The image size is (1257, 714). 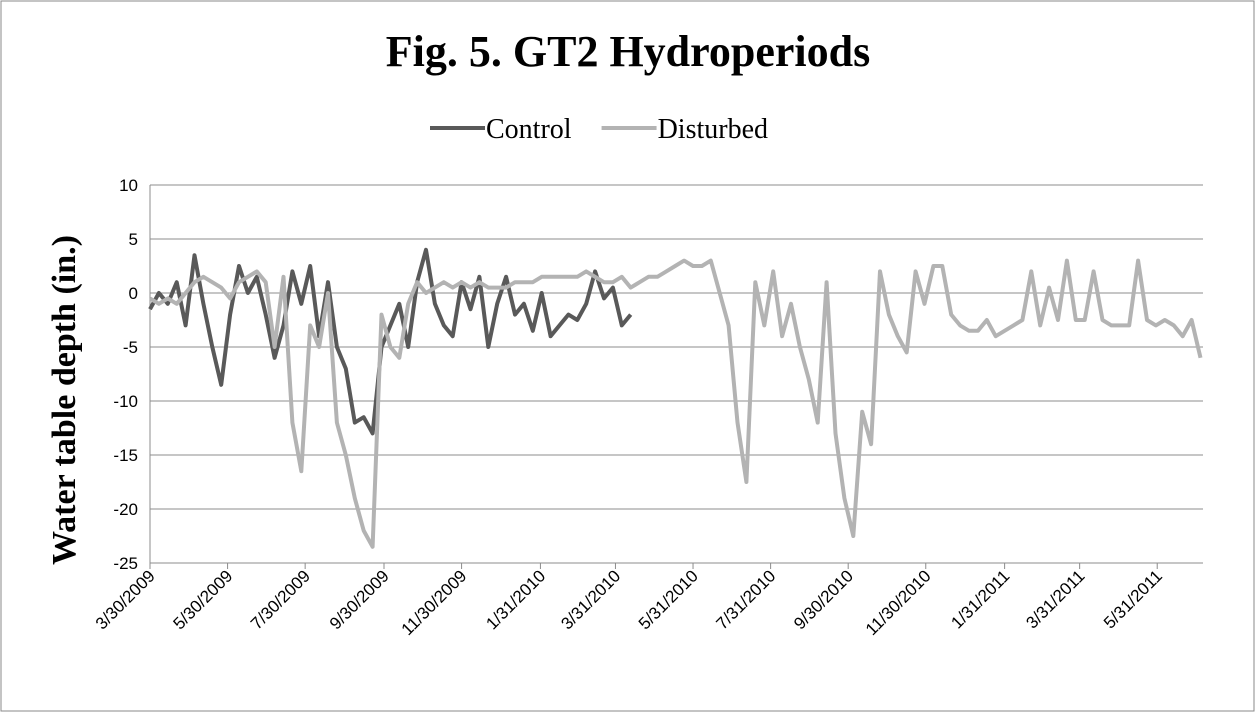 What do you see at coordinates (130, 347) in the screenshot?
I see `y-tick-label: -5` at bounding box center [130, 347].